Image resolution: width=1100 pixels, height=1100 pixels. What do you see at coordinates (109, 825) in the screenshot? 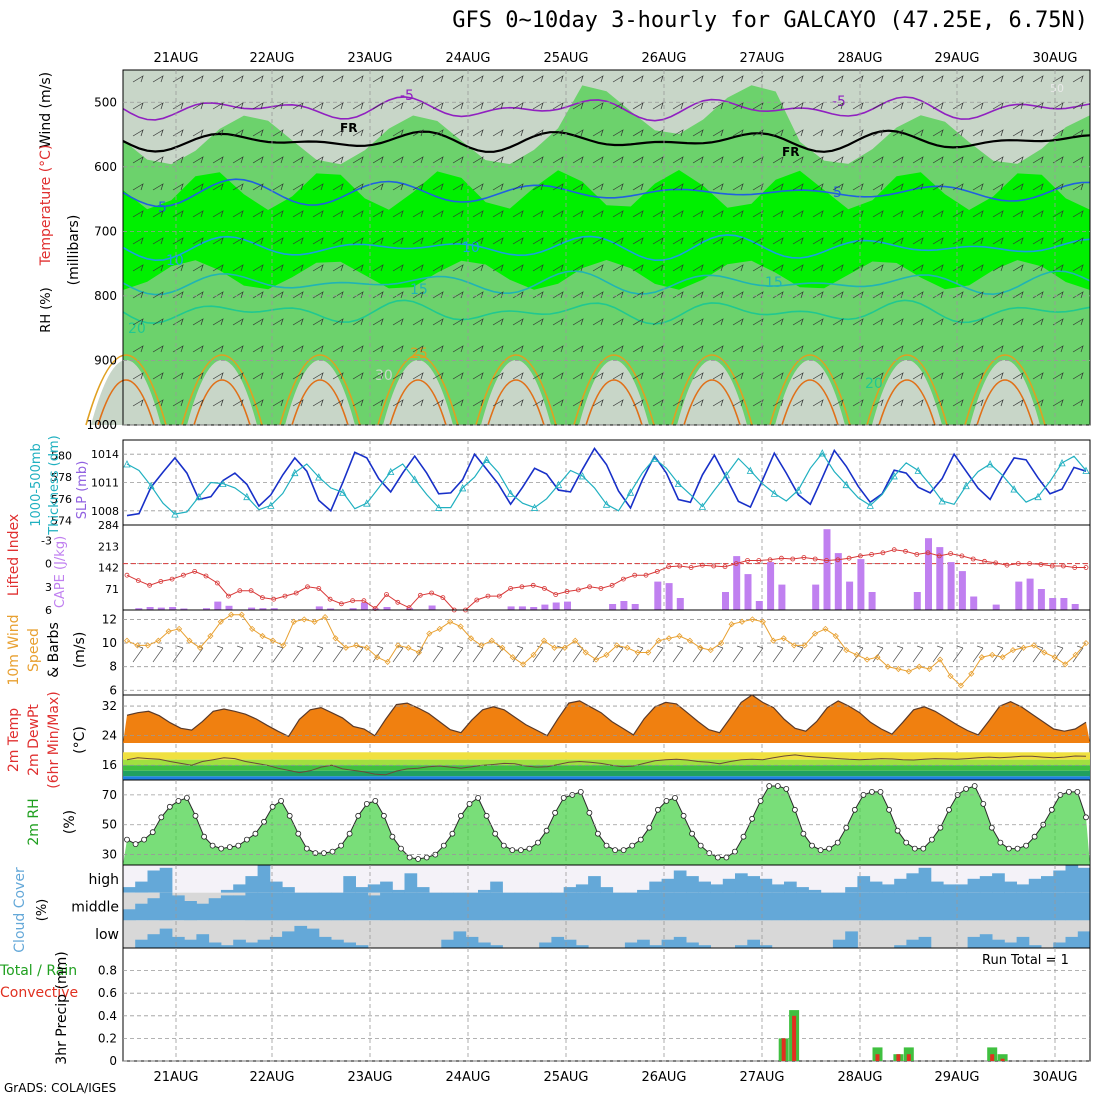
I see `rh-tick-label: 50` at bounding box center [109, 825].